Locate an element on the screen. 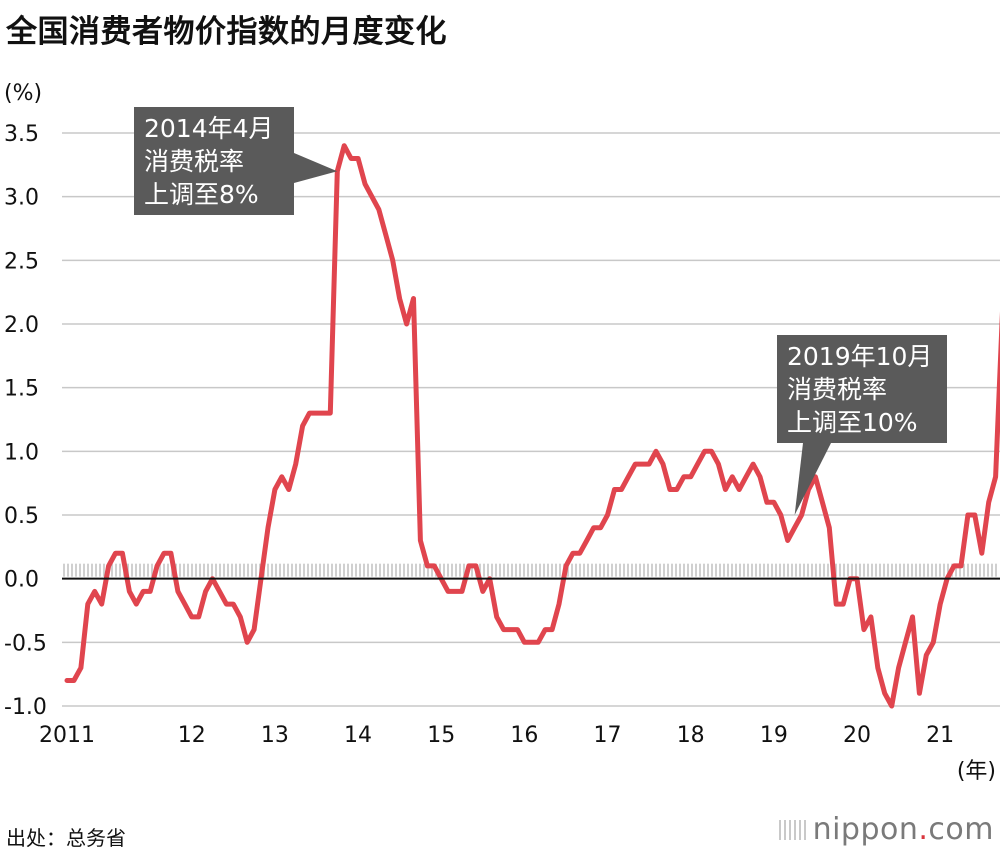 This screenshot has height=856, width=1000. y-tick-label: 0.5 is located at coordinates (21, 516).